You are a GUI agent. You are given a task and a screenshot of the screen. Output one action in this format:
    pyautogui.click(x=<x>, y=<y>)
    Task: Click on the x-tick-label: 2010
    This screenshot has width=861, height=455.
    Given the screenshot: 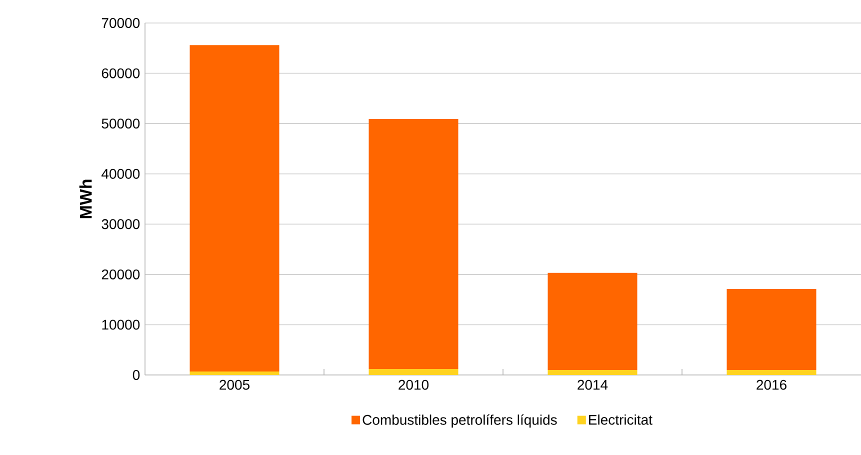 What is the action you would take?
    pyautogui.click(x=413, y=385)
    